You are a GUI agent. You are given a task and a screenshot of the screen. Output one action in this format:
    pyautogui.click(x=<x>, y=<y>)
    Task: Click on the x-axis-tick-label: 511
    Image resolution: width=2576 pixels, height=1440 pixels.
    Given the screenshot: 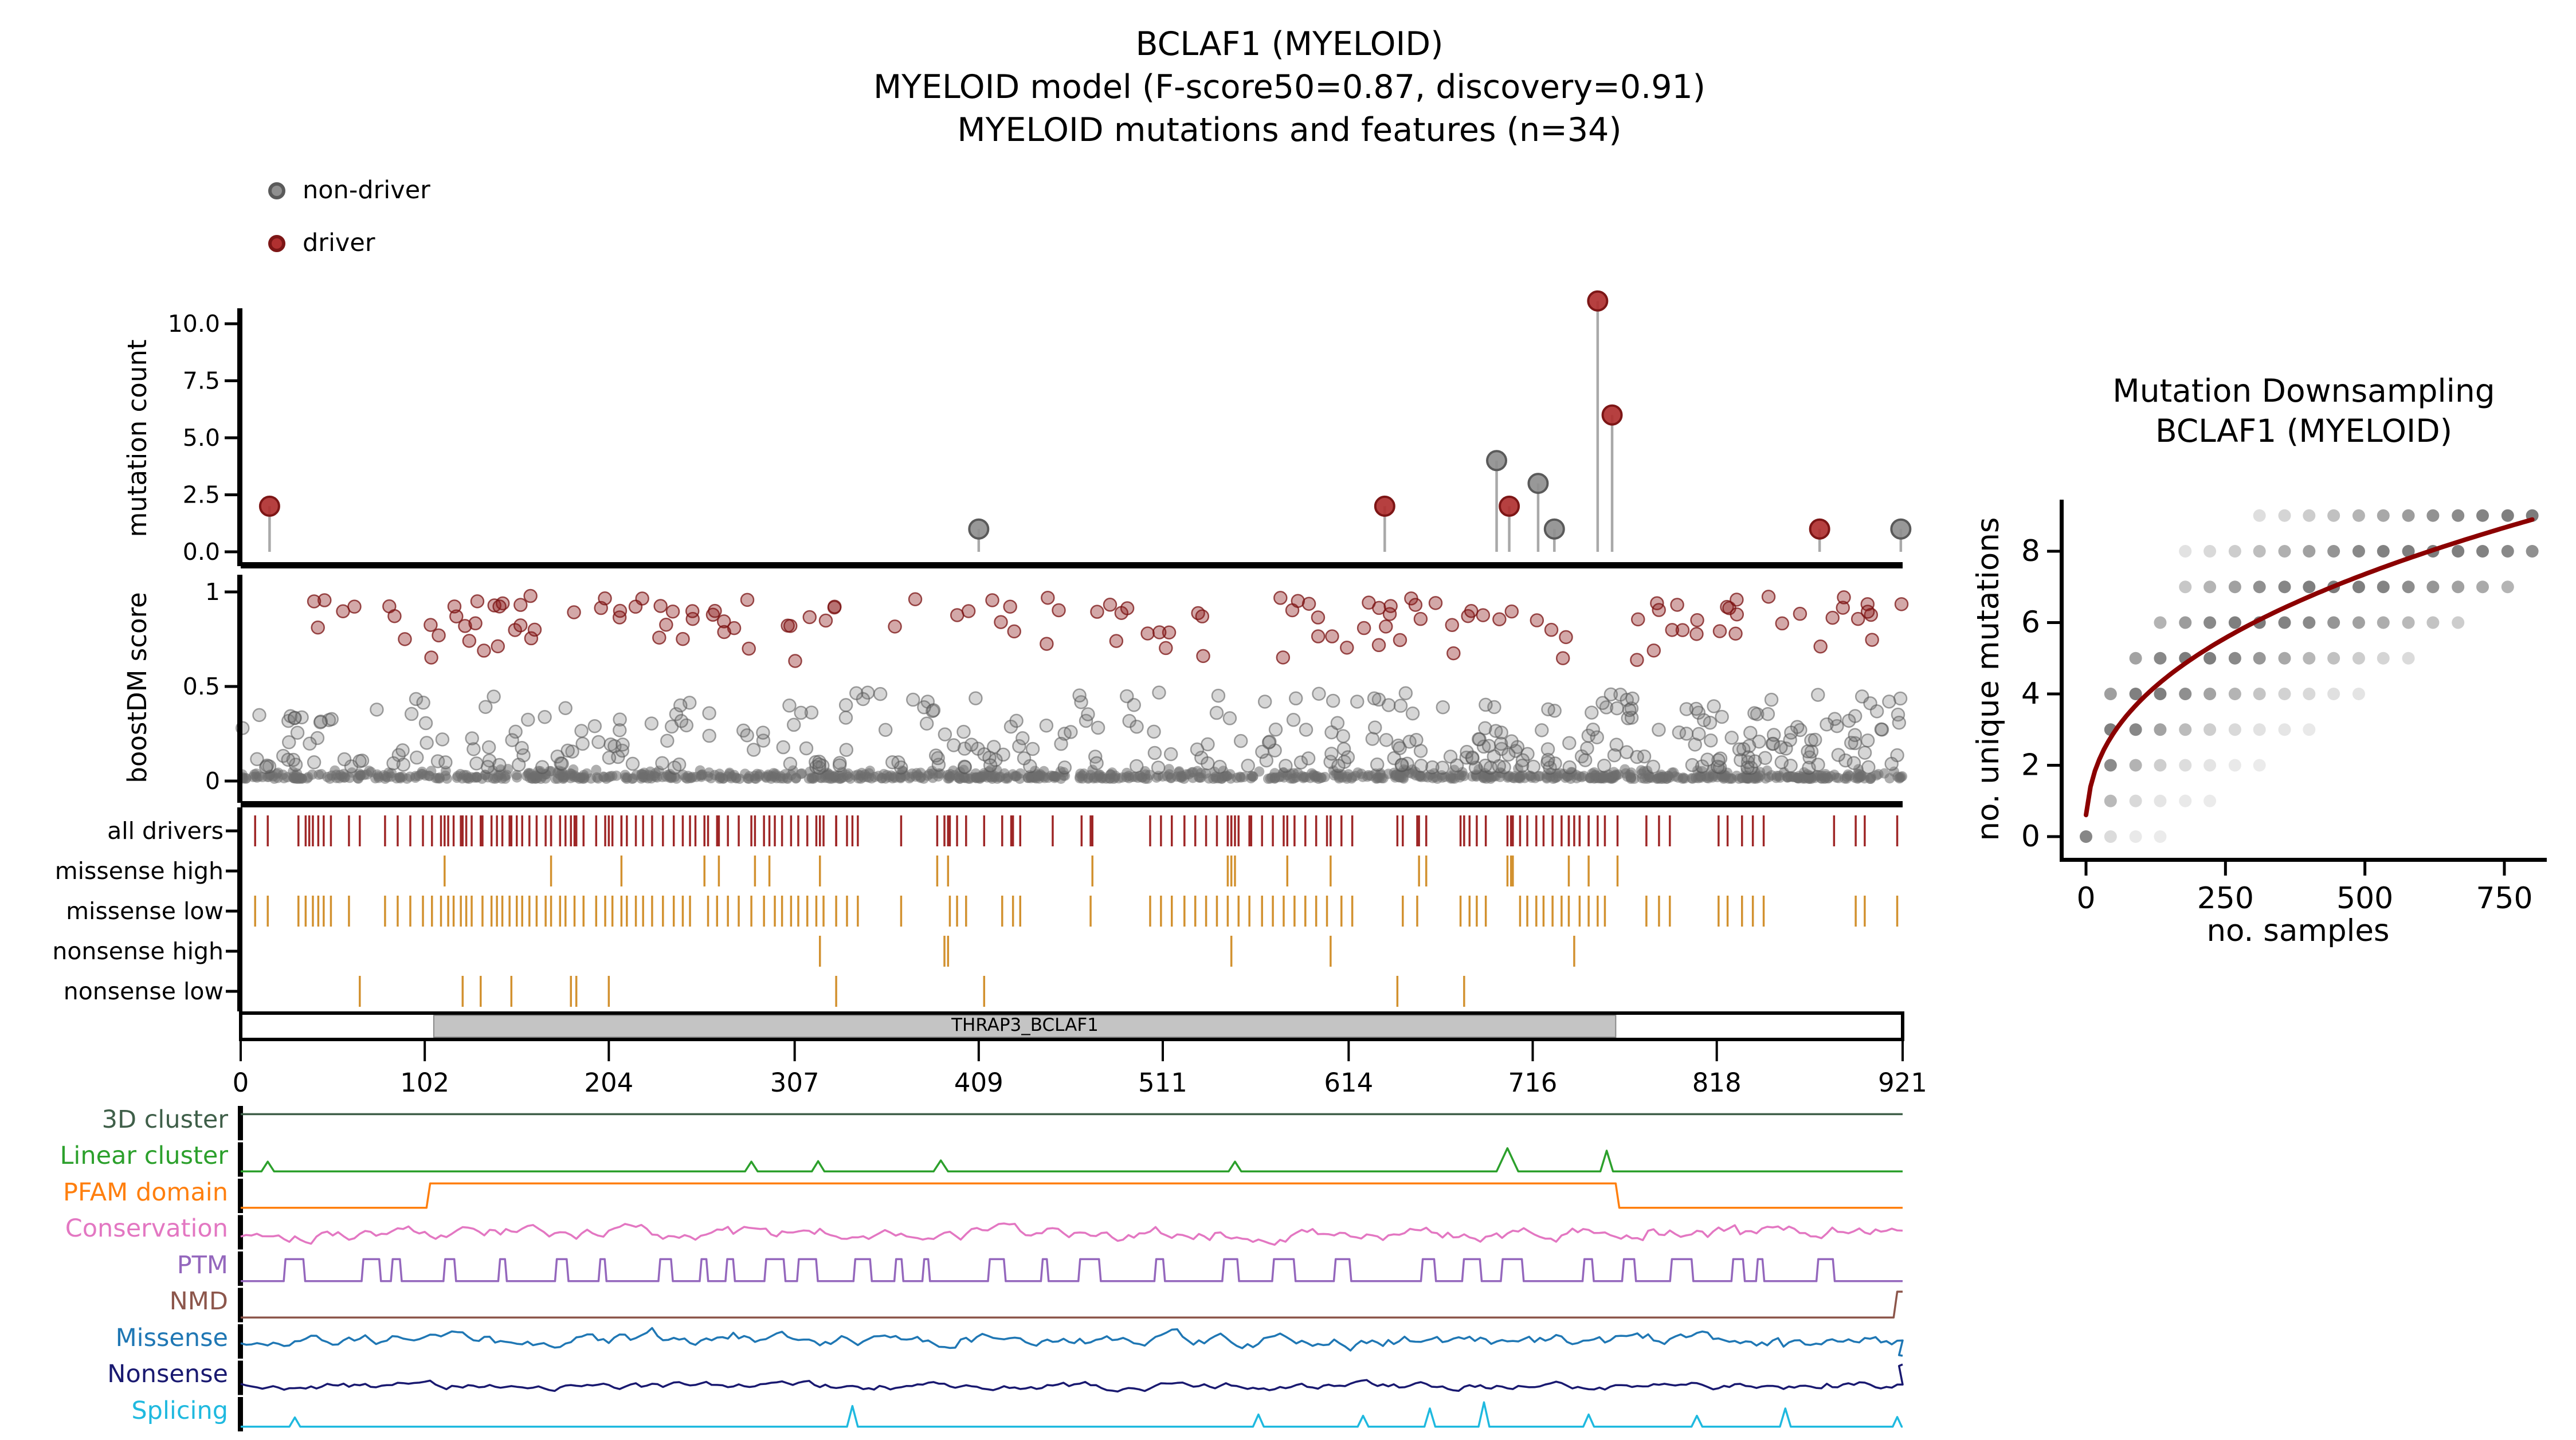 What is the action you would take?
    pyautogui.click(x=1162, y=1083)
    